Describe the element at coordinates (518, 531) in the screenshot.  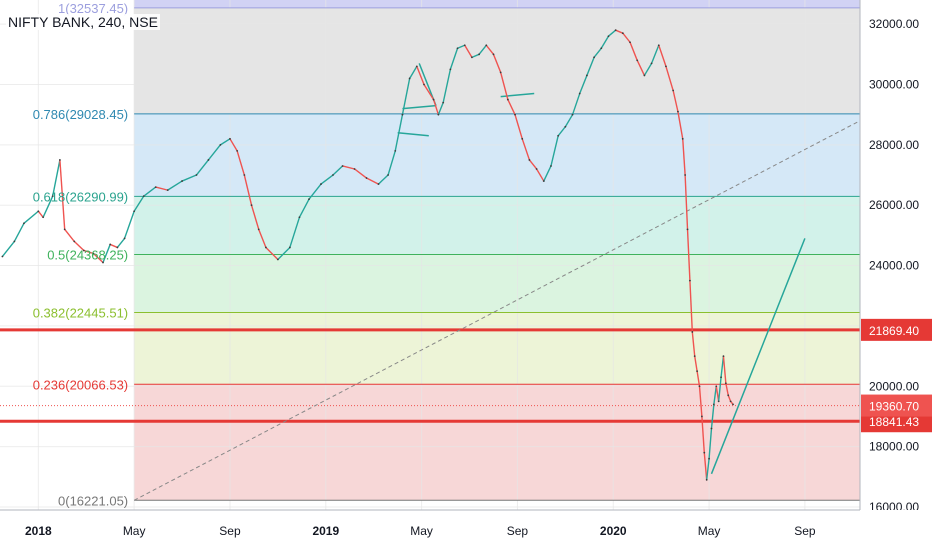
I see `time-tick-label: Sep` at that location.